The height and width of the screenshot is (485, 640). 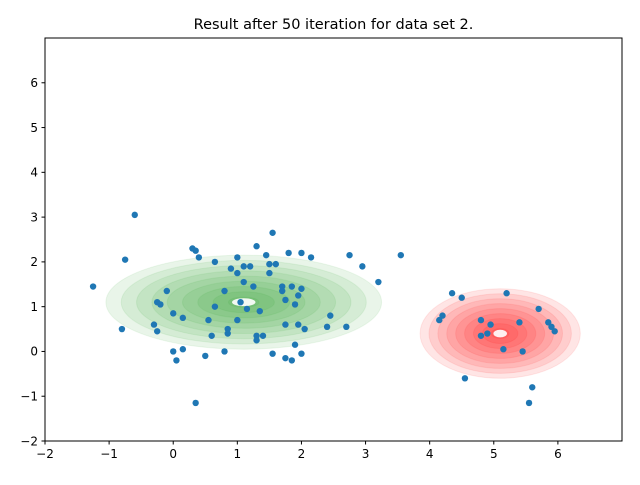 I want to click on y-axis: −2 −1 0 1 2 3 4 5 6, so click(x=32, y=262).